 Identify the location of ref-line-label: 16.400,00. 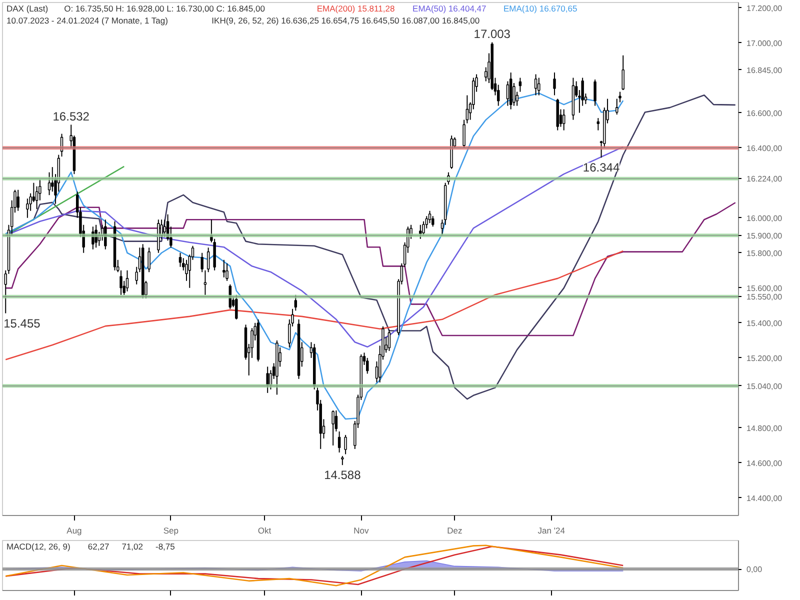
(764, 148).